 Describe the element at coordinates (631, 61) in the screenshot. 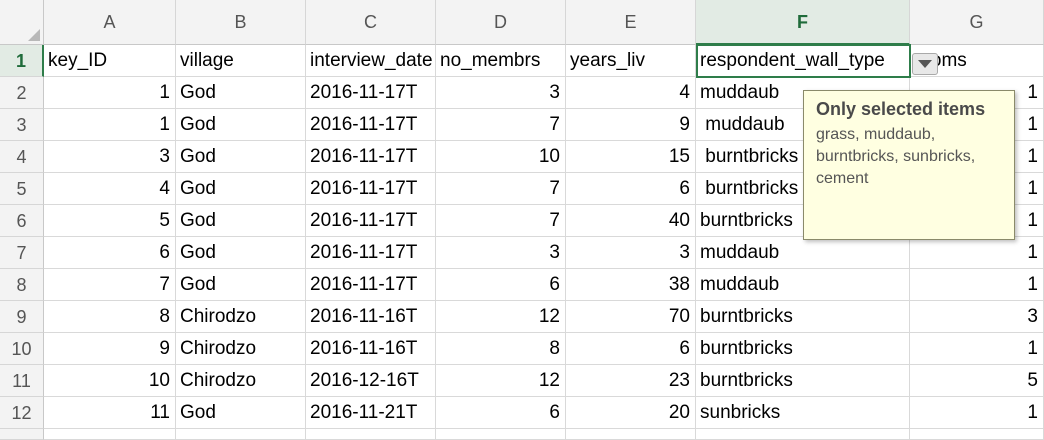

I see `header-cell-e: years_liv` at that location.